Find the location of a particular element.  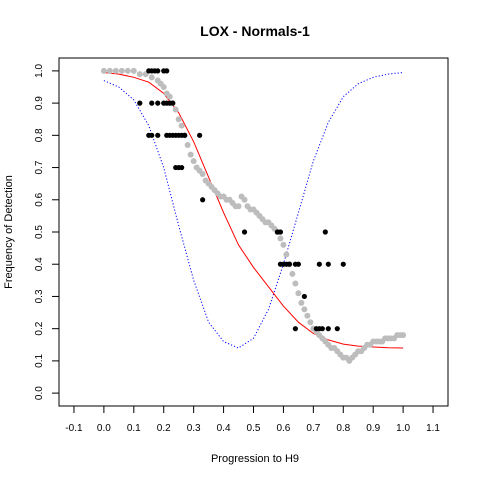

x-tick-label: 0.7 is located at coordinates (313, 428).